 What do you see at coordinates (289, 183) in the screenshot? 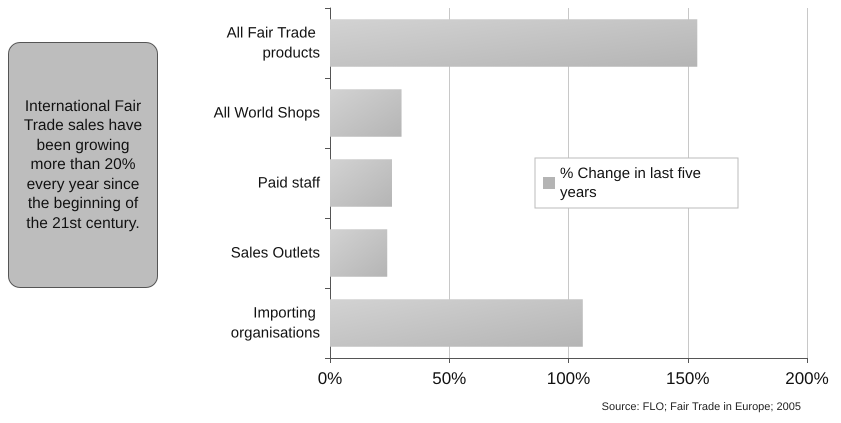
I see `y-tick-label: Paid staff` at bounding box center [289, 183].